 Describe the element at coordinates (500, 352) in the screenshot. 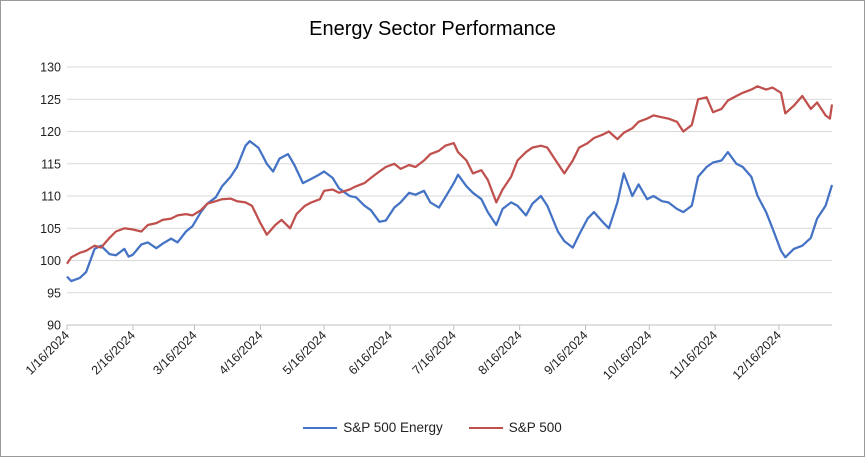

I see `x-tick-label: 8/16/2024` at that location.